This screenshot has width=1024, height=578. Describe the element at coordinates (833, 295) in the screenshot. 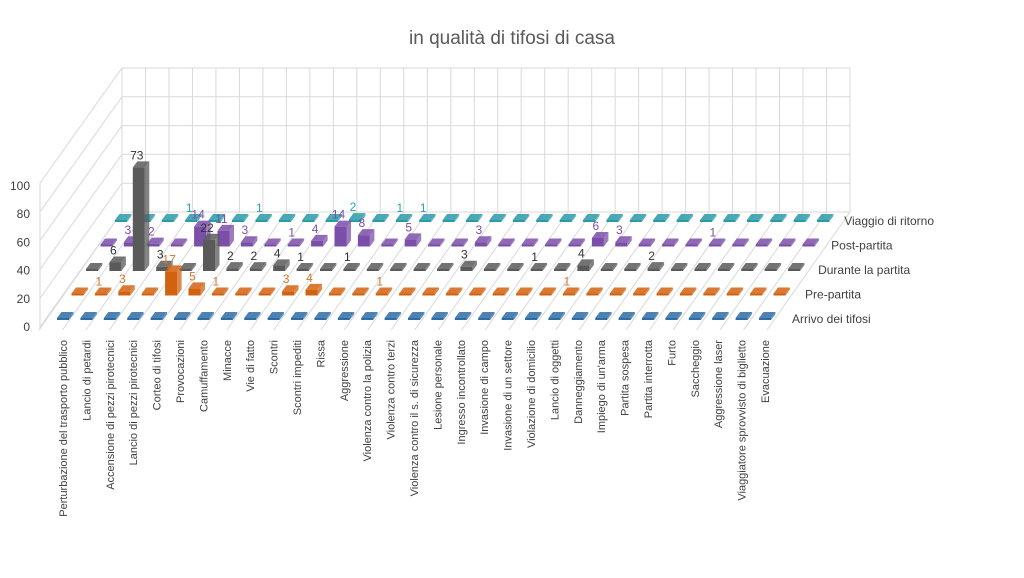

I see `series-label: Pre-partita` at that location.